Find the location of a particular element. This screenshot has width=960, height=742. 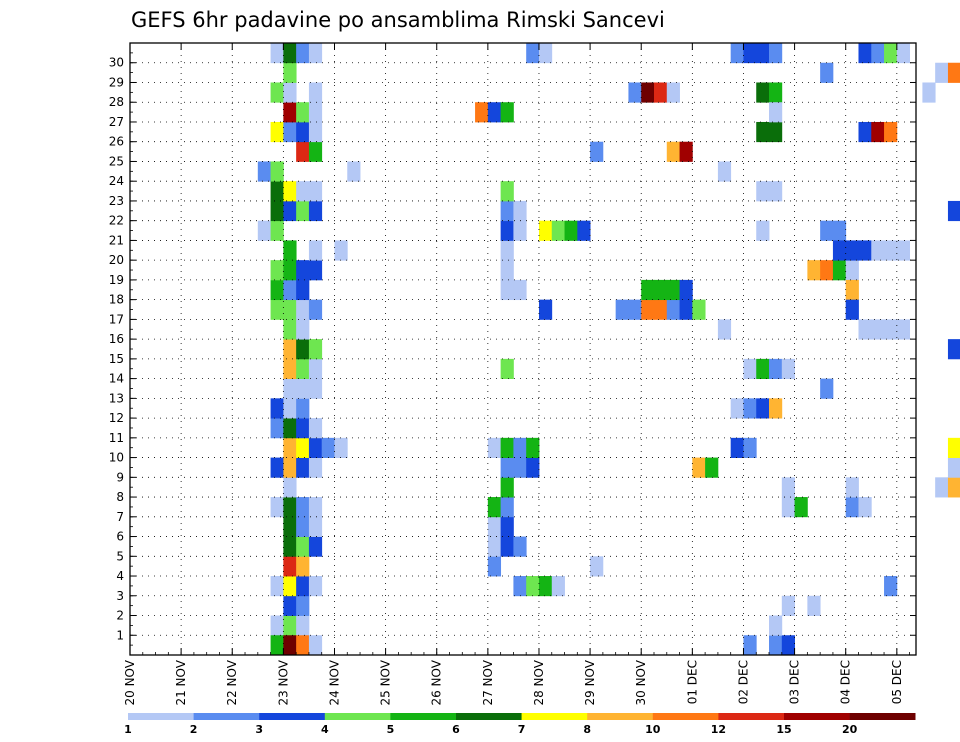

y-tick-label: 15 is located at coordinates (116, 359).